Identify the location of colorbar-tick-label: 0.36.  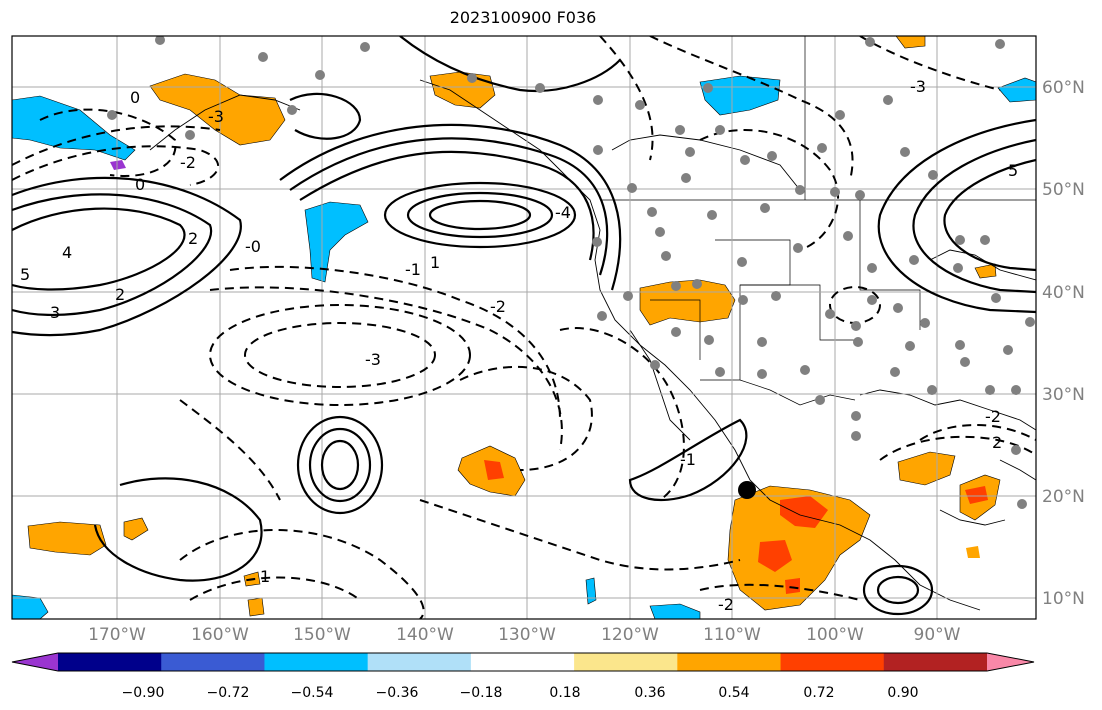
(649, 693).